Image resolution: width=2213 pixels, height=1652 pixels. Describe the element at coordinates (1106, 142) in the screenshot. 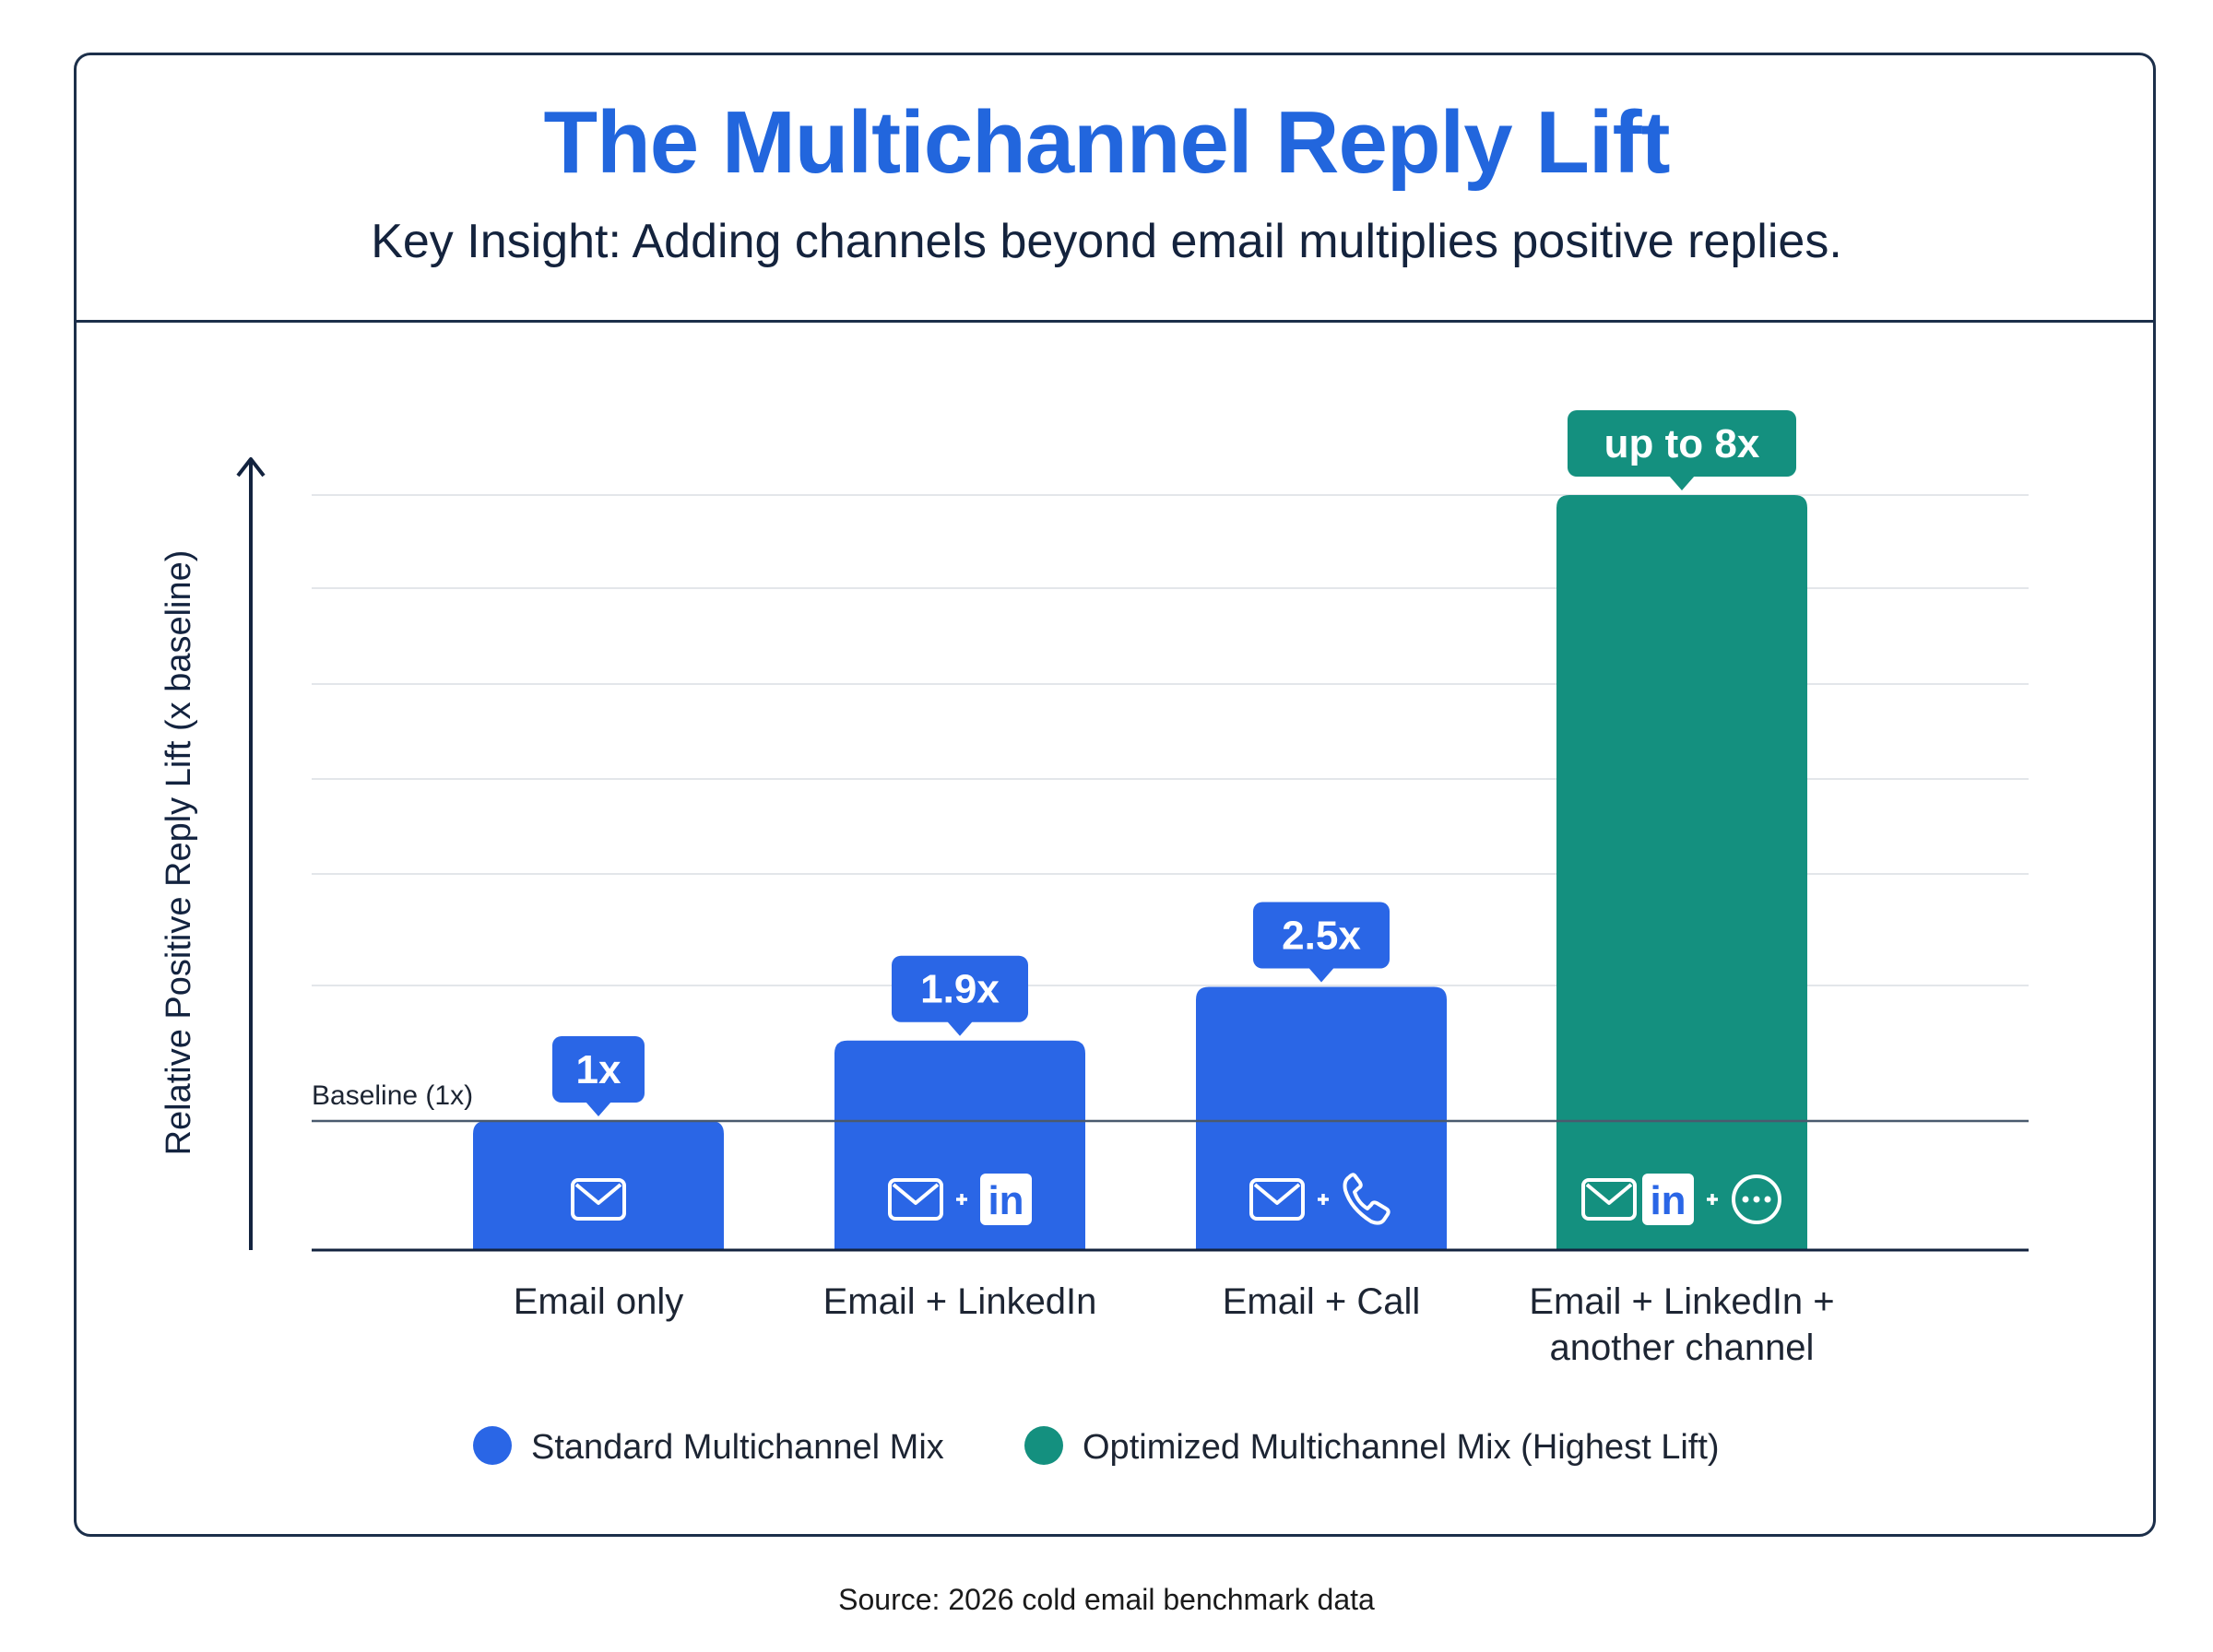

I see `chart-title: The Multichannel Reply Lift` at that location.